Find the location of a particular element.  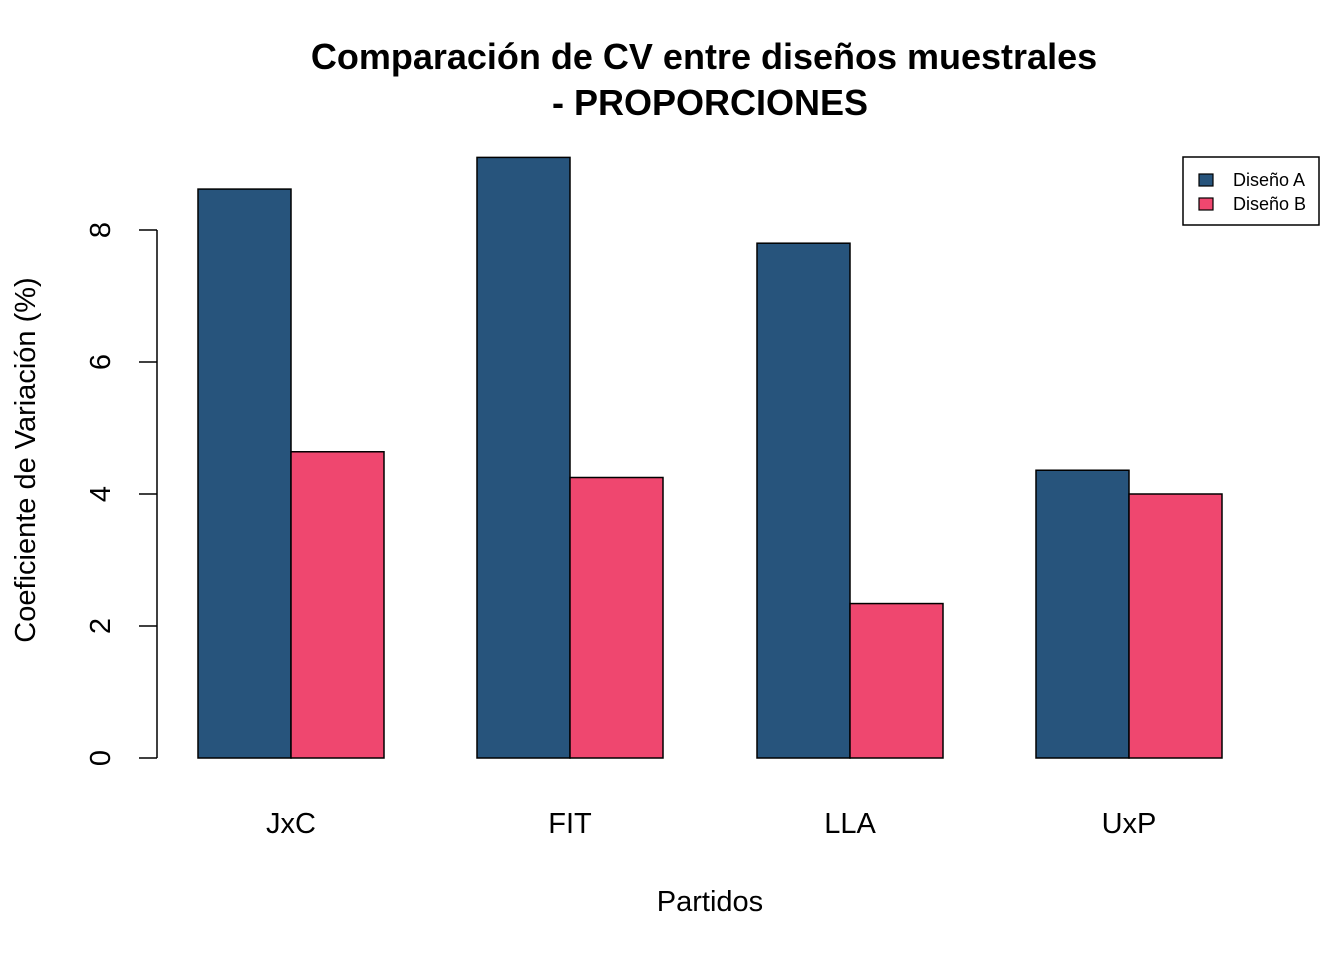

legend-label-series-1: Diseño A is located at coordinates (1269, 180).